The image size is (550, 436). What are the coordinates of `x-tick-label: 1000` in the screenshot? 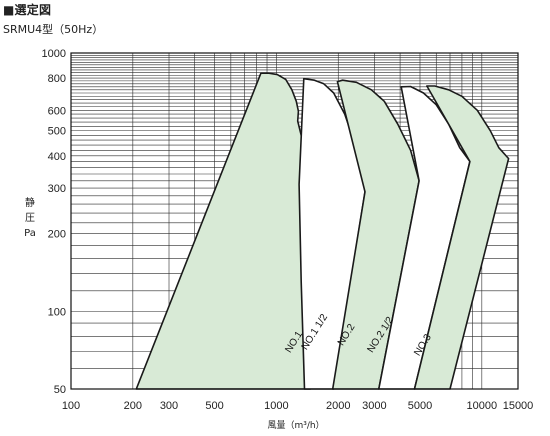 It's located at (276, 406).